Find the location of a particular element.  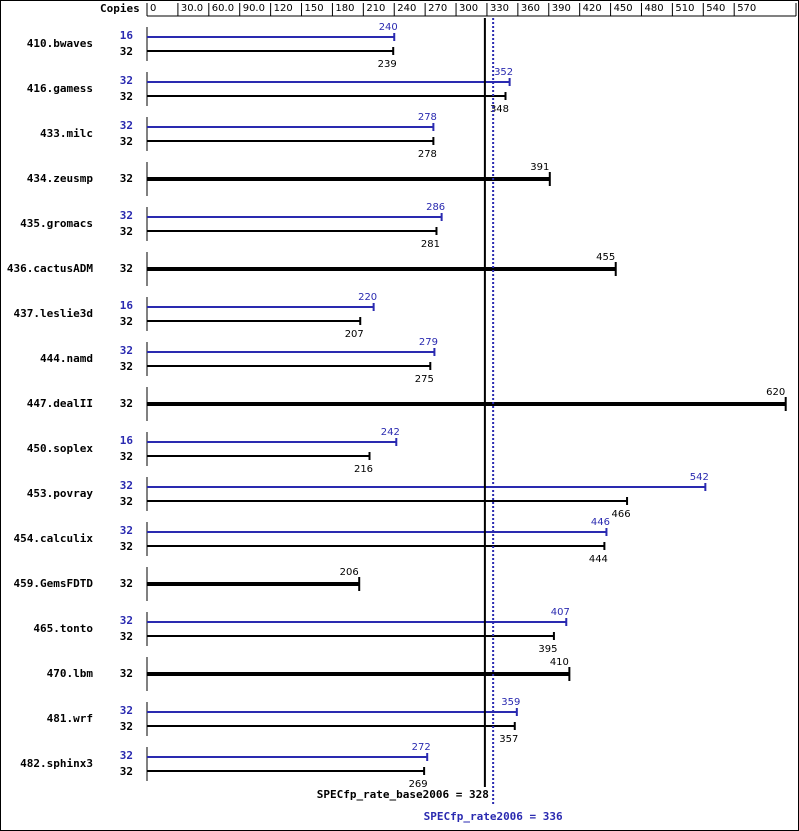

x-tick-label: 30.0 is located at coordinates (192, 8).